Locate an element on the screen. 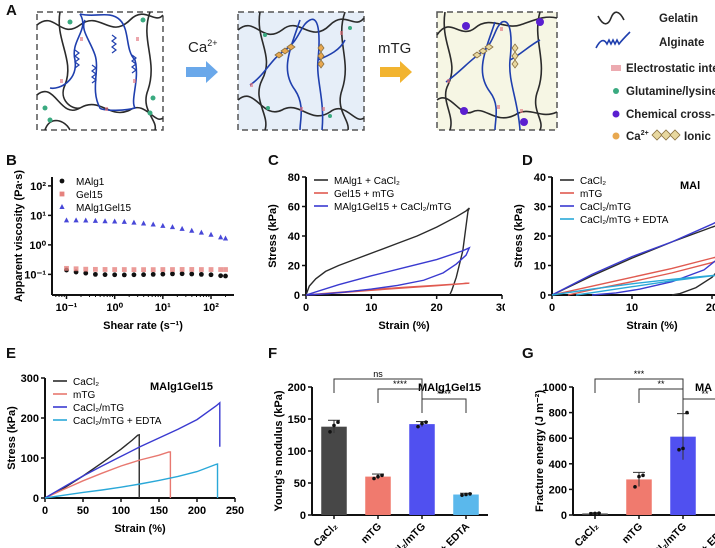  legend-gelatin: Gelatin is located at coordinates (678, 19).